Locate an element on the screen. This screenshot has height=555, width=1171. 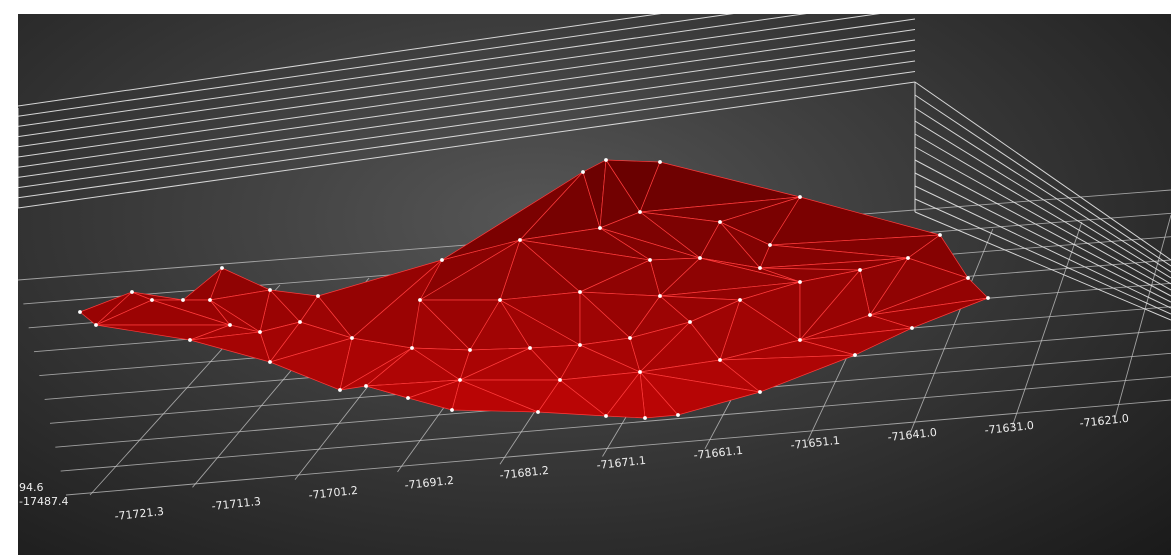
x-tick-label: -71721.3 is located at coordinates (139, 514).